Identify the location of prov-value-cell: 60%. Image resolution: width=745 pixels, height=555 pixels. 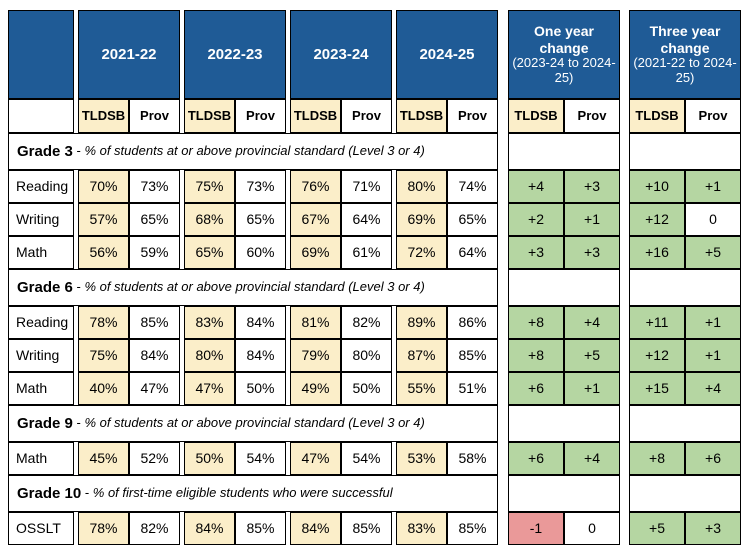
(260, 252).